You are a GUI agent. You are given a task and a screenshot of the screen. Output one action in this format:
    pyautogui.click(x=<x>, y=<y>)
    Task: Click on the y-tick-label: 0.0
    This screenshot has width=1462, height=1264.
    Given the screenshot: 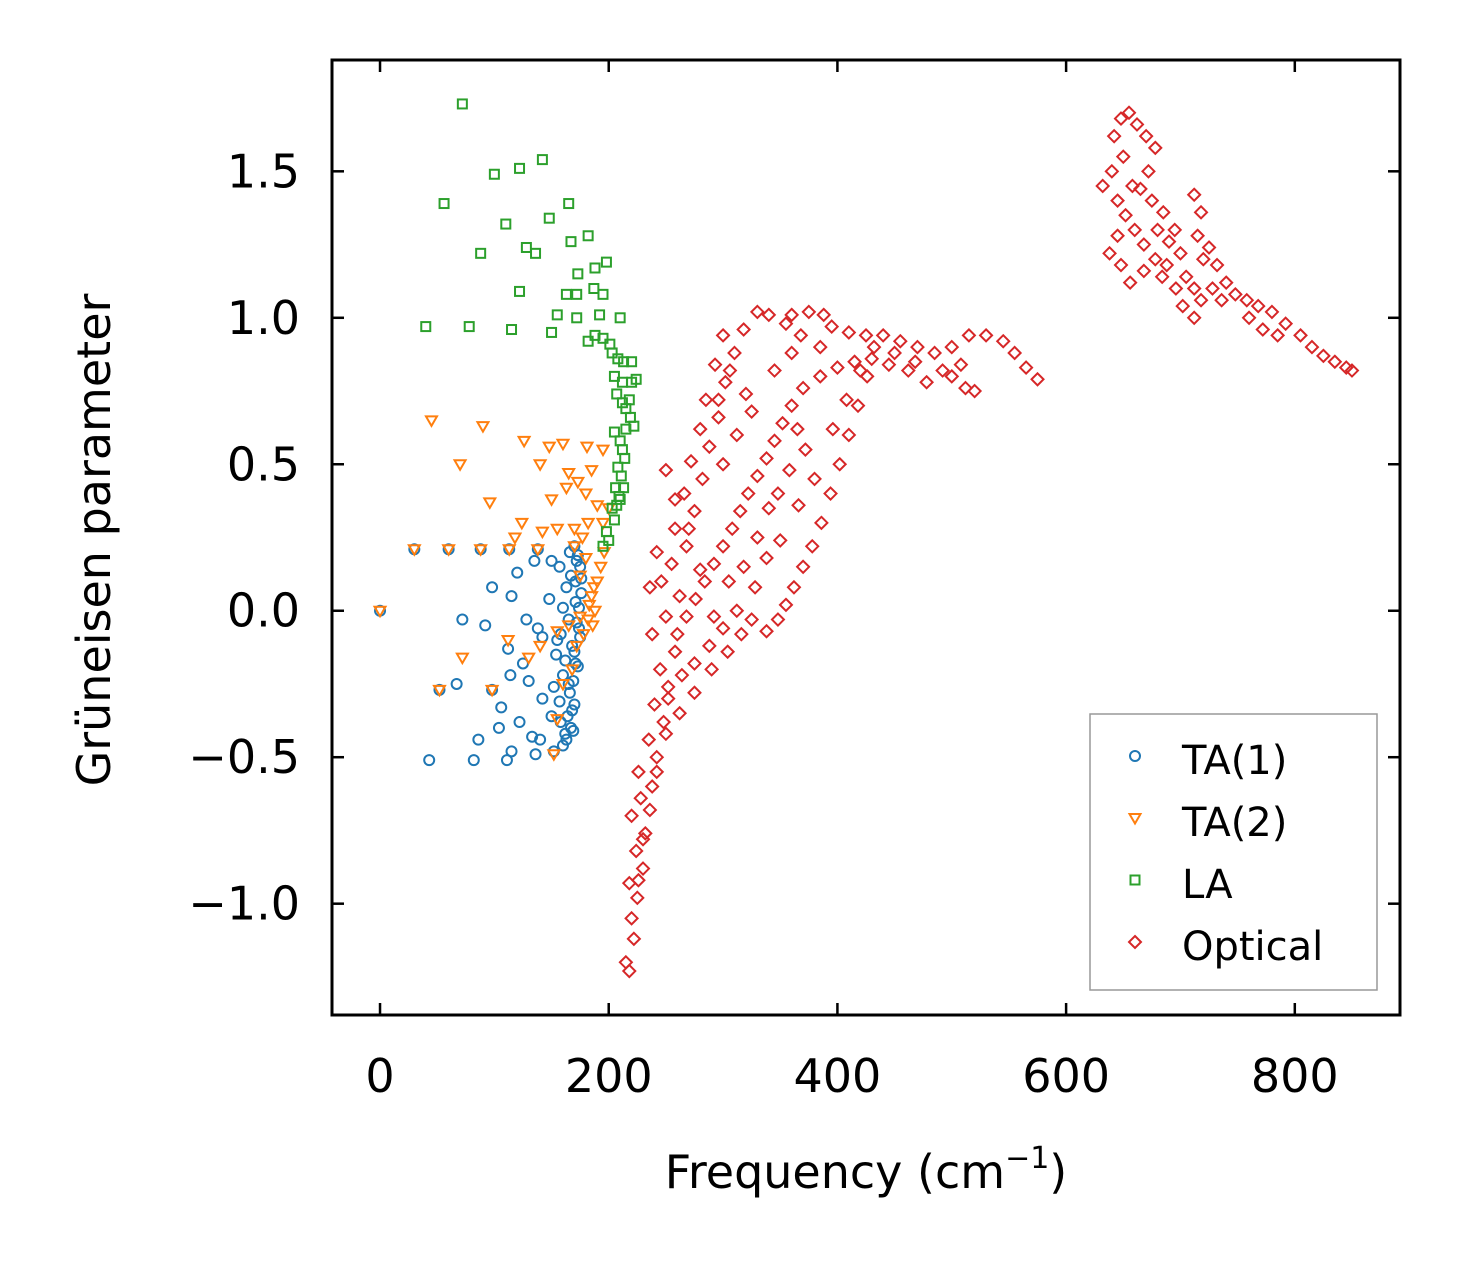 What is the action you would take?
    pyautogui.click(x=263, y=611)
    